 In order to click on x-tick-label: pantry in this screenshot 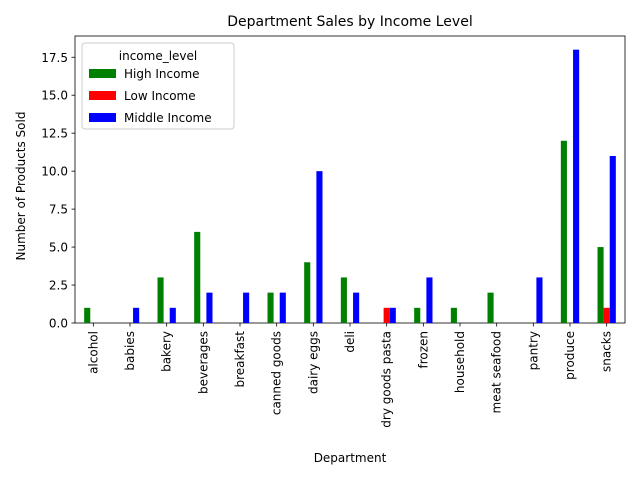, I will do `click(533, 350)`.